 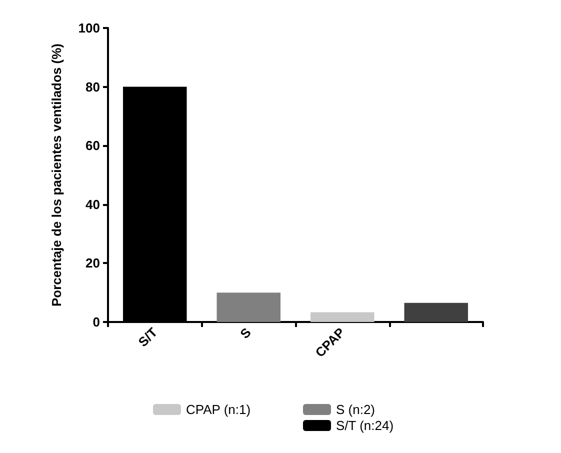 What do you see at coordinates (93, 263) in the screenshot?
I see `y-tick-label: 20` at bounding box center [93, 263].